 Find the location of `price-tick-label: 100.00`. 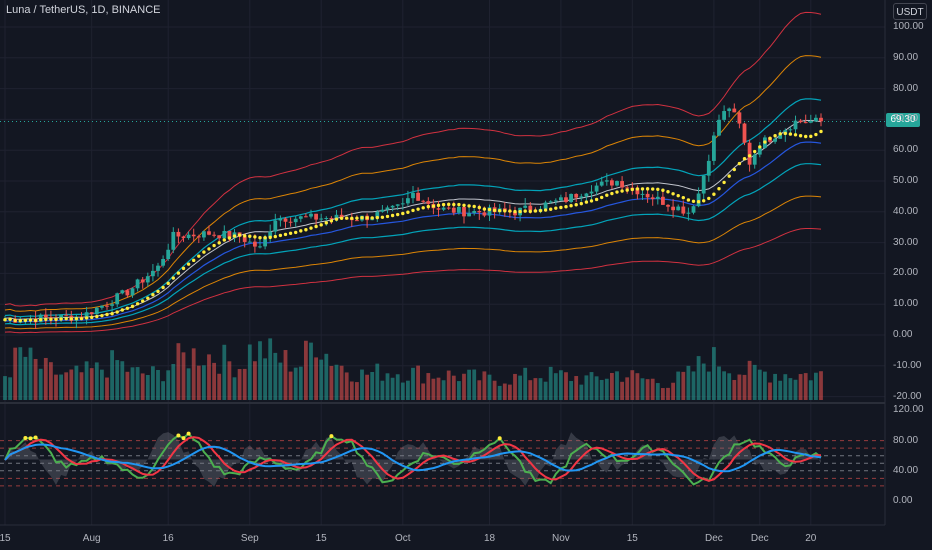

price-tick-label: 100.00 is located at coordinates (908, 26).